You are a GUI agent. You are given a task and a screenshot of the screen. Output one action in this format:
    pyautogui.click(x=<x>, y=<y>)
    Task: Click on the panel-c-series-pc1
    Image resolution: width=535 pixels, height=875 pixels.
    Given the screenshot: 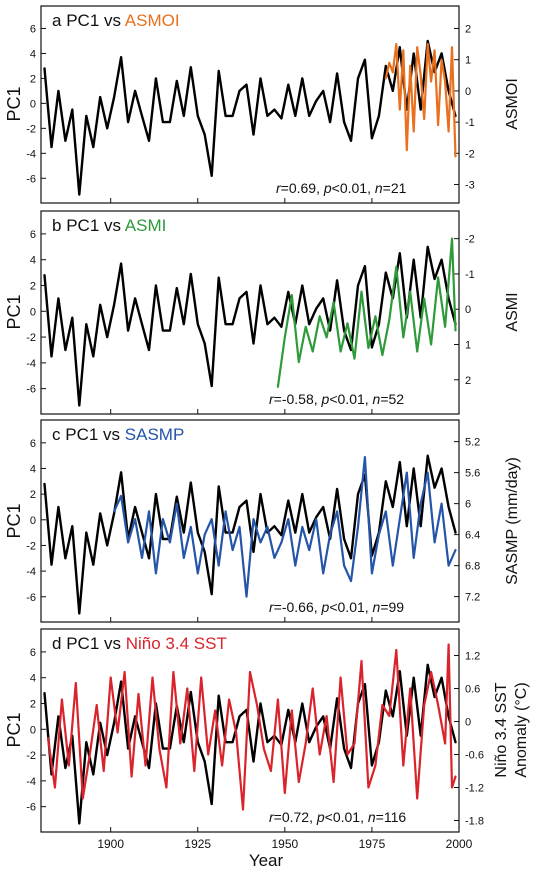 What is the action you would take?
    pyautogui.click(x=250, y=535)
    